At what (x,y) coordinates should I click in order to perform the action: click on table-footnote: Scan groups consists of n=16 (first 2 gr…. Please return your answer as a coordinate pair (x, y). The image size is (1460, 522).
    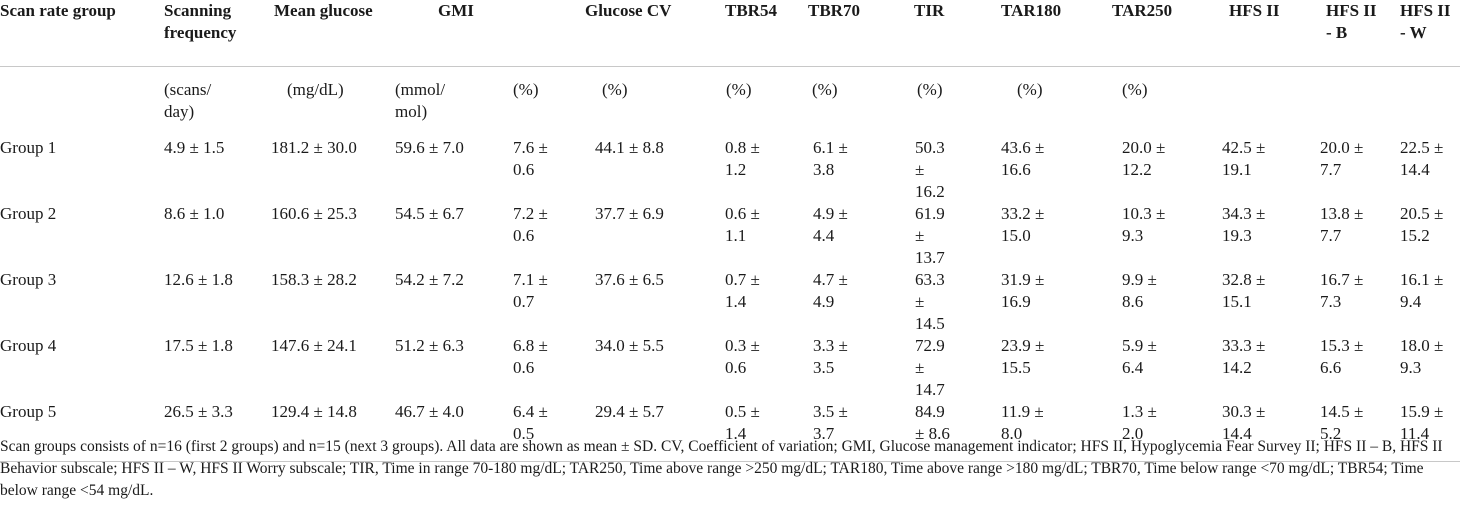
    Looking at the image, I should click on (730, 469).